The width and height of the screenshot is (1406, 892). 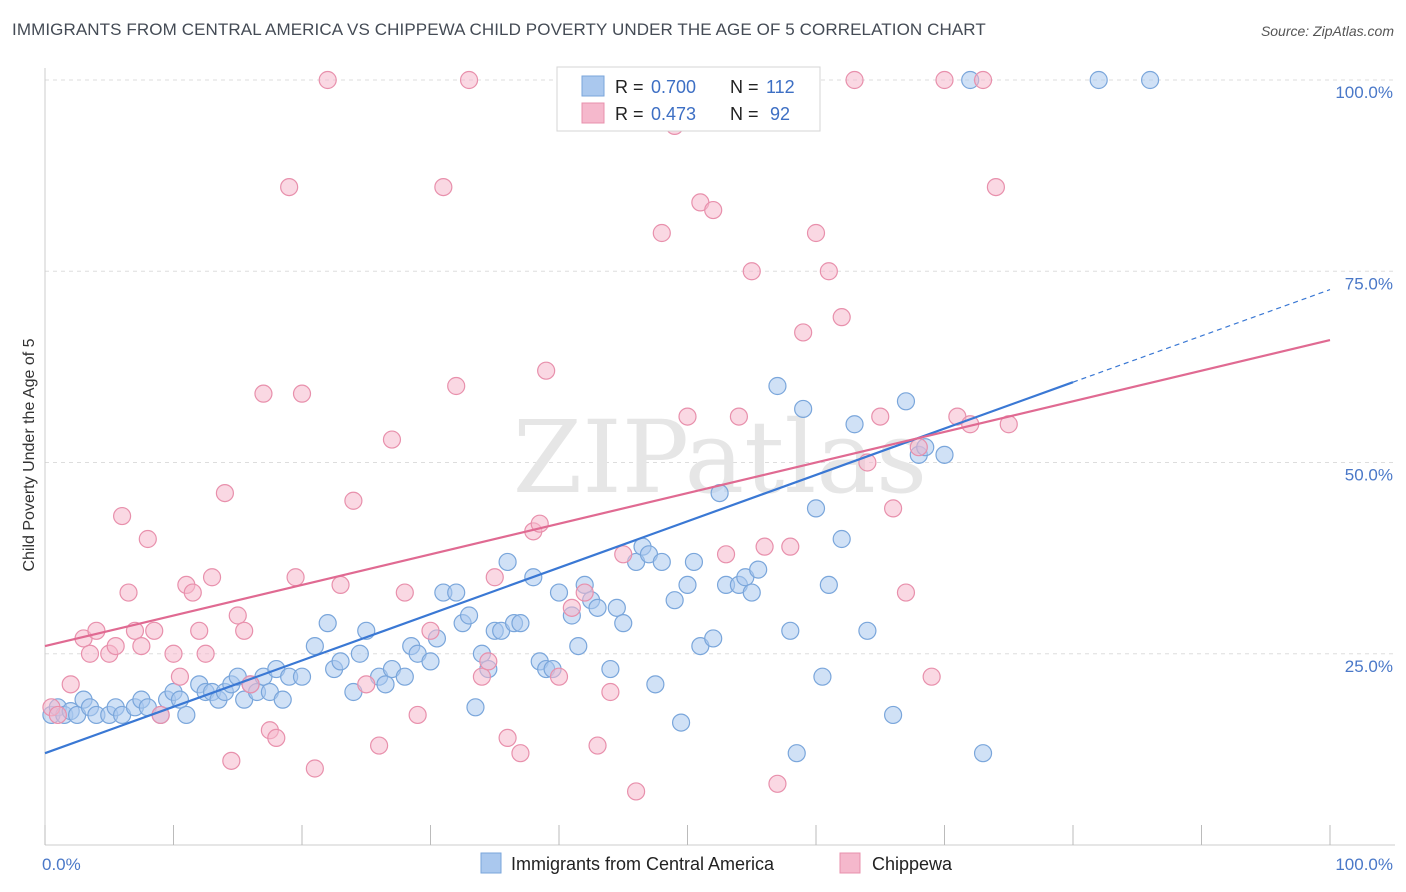 What do you see at coordinates (629, 114) in the screenshot?
I see `legend-r-label-2: R =` at bounding box center [629, 114].